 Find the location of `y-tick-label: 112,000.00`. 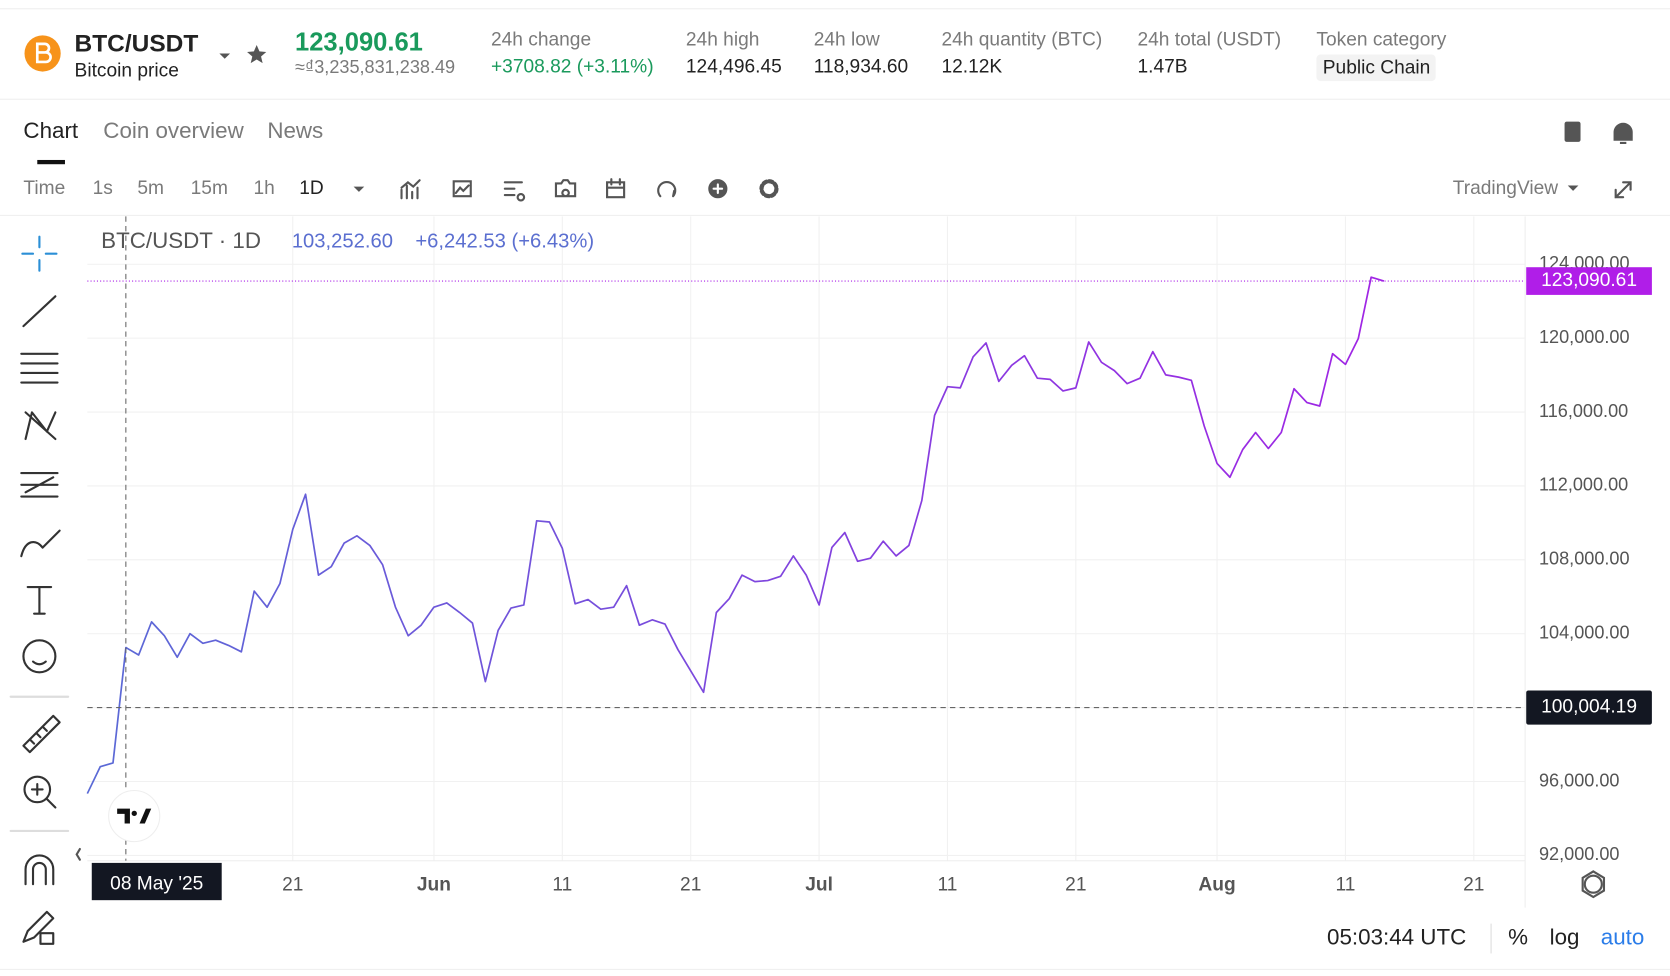

y-tick-label: 112,000.00 is located at coordinates (1583, 485).